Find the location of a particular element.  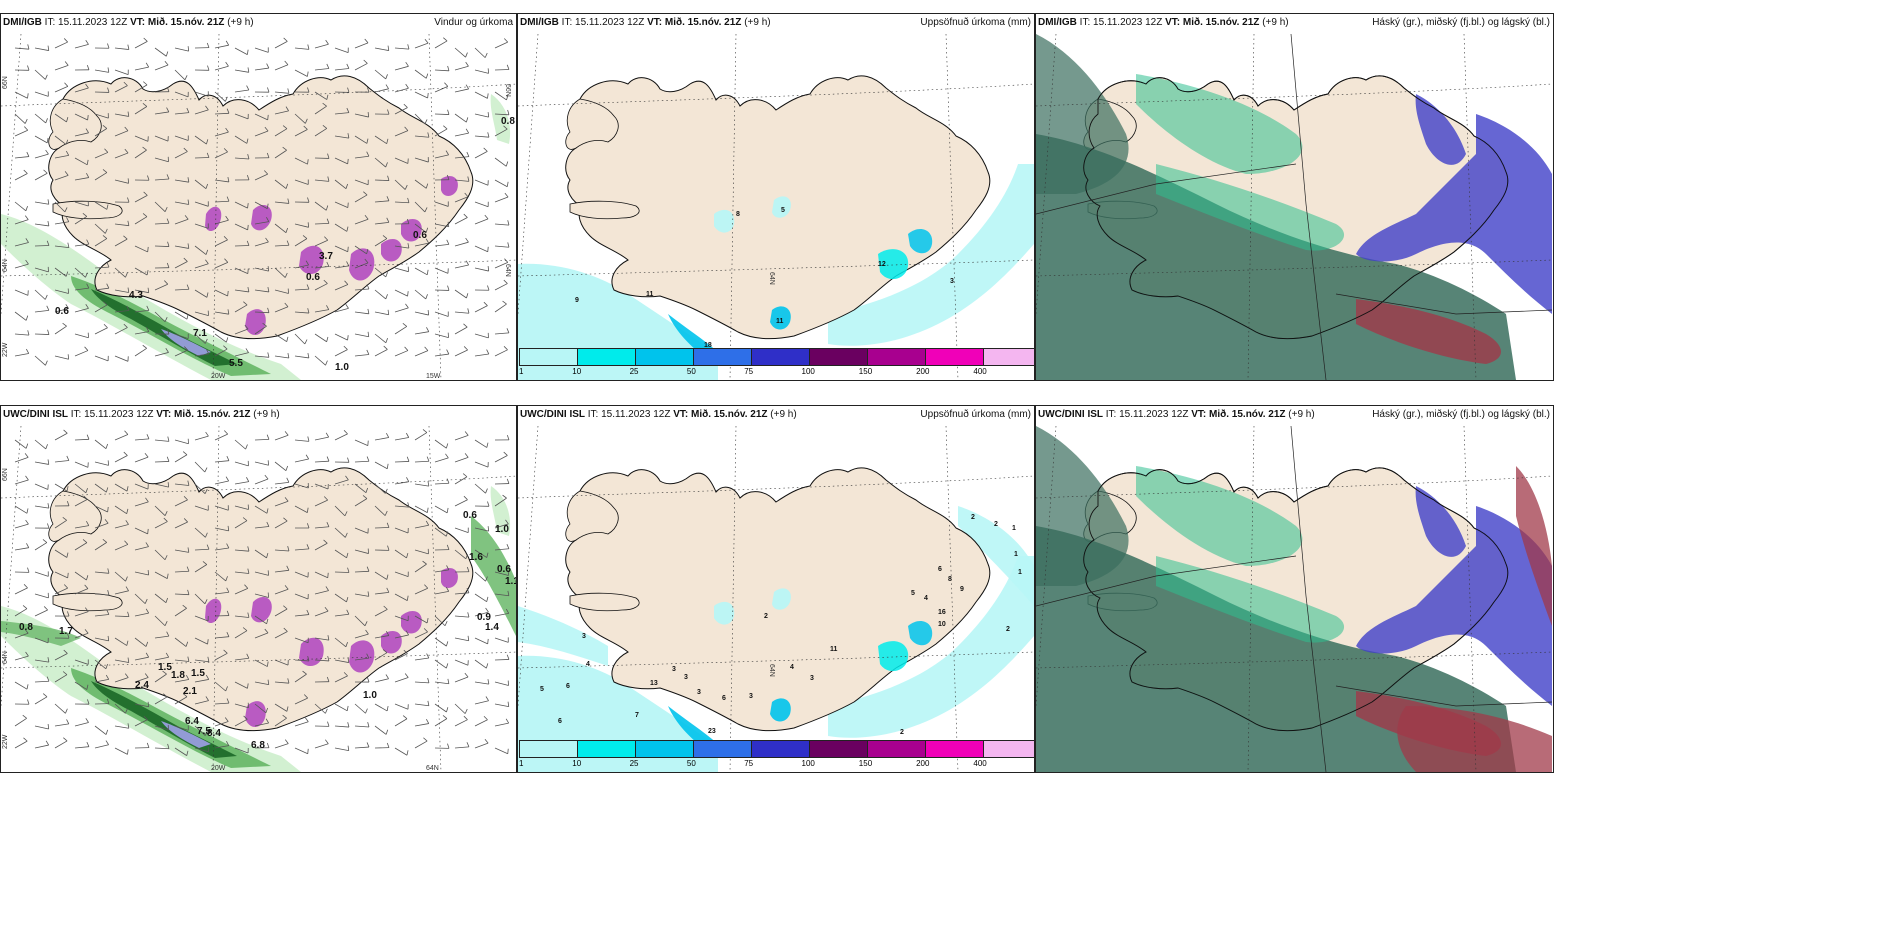

precip-legend is located at coordinates (776, 357).